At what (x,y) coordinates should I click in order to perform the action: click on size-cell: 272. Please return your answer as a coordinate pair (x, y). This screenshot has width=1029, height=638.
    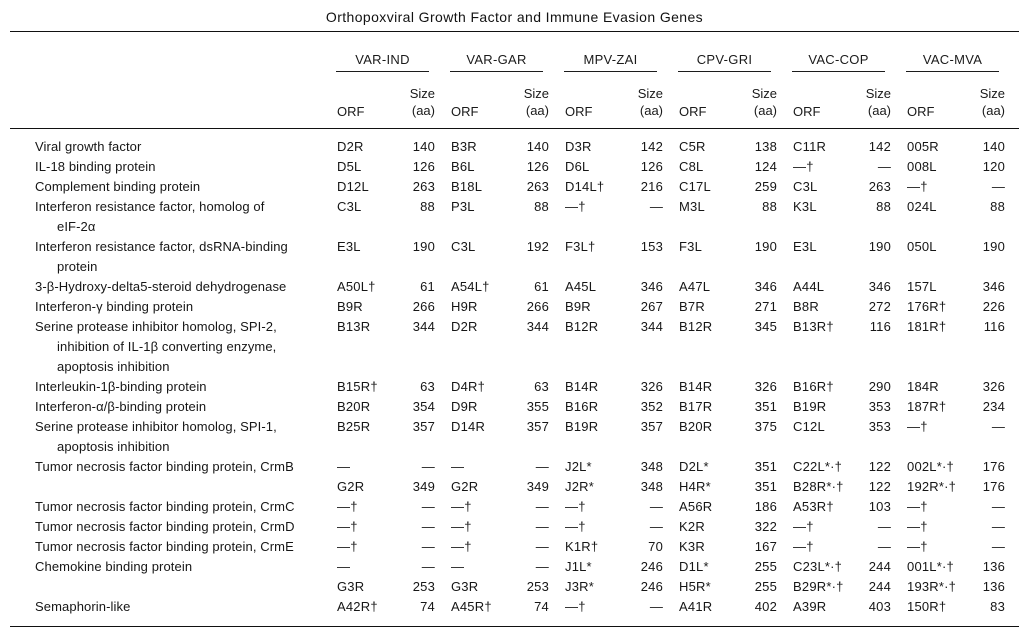
    Looking at the image, I should click on (880, 306).